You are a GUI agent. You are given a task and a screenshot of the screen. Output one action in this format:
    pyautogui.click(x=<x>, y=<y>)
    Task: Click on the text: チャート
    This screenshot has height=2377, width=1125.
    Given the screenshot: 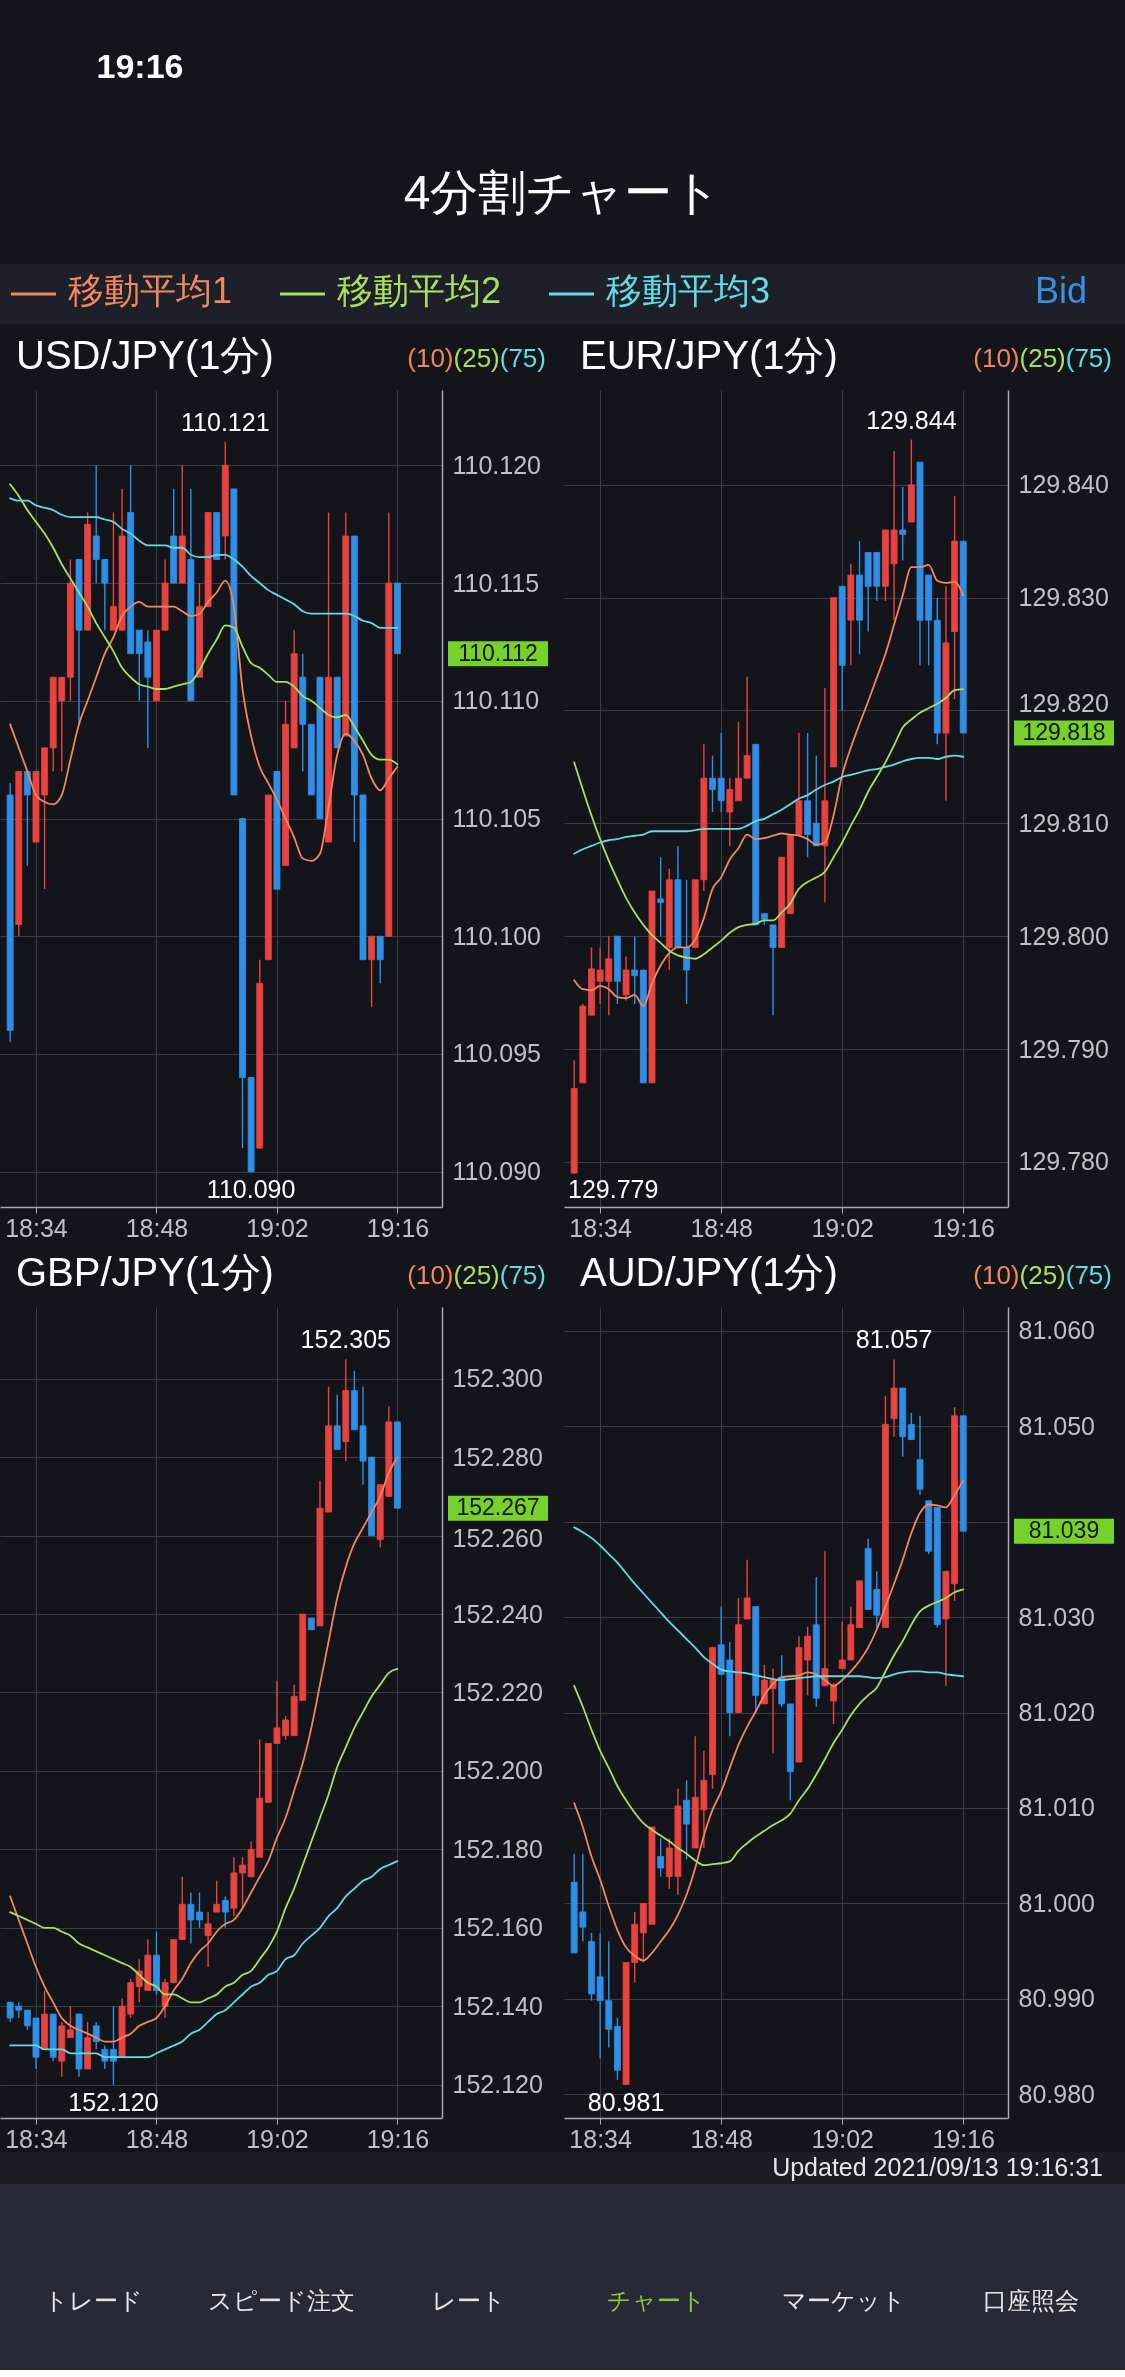 What is the action you would take?
    pyautogui.click(x=656, y=2300)
    